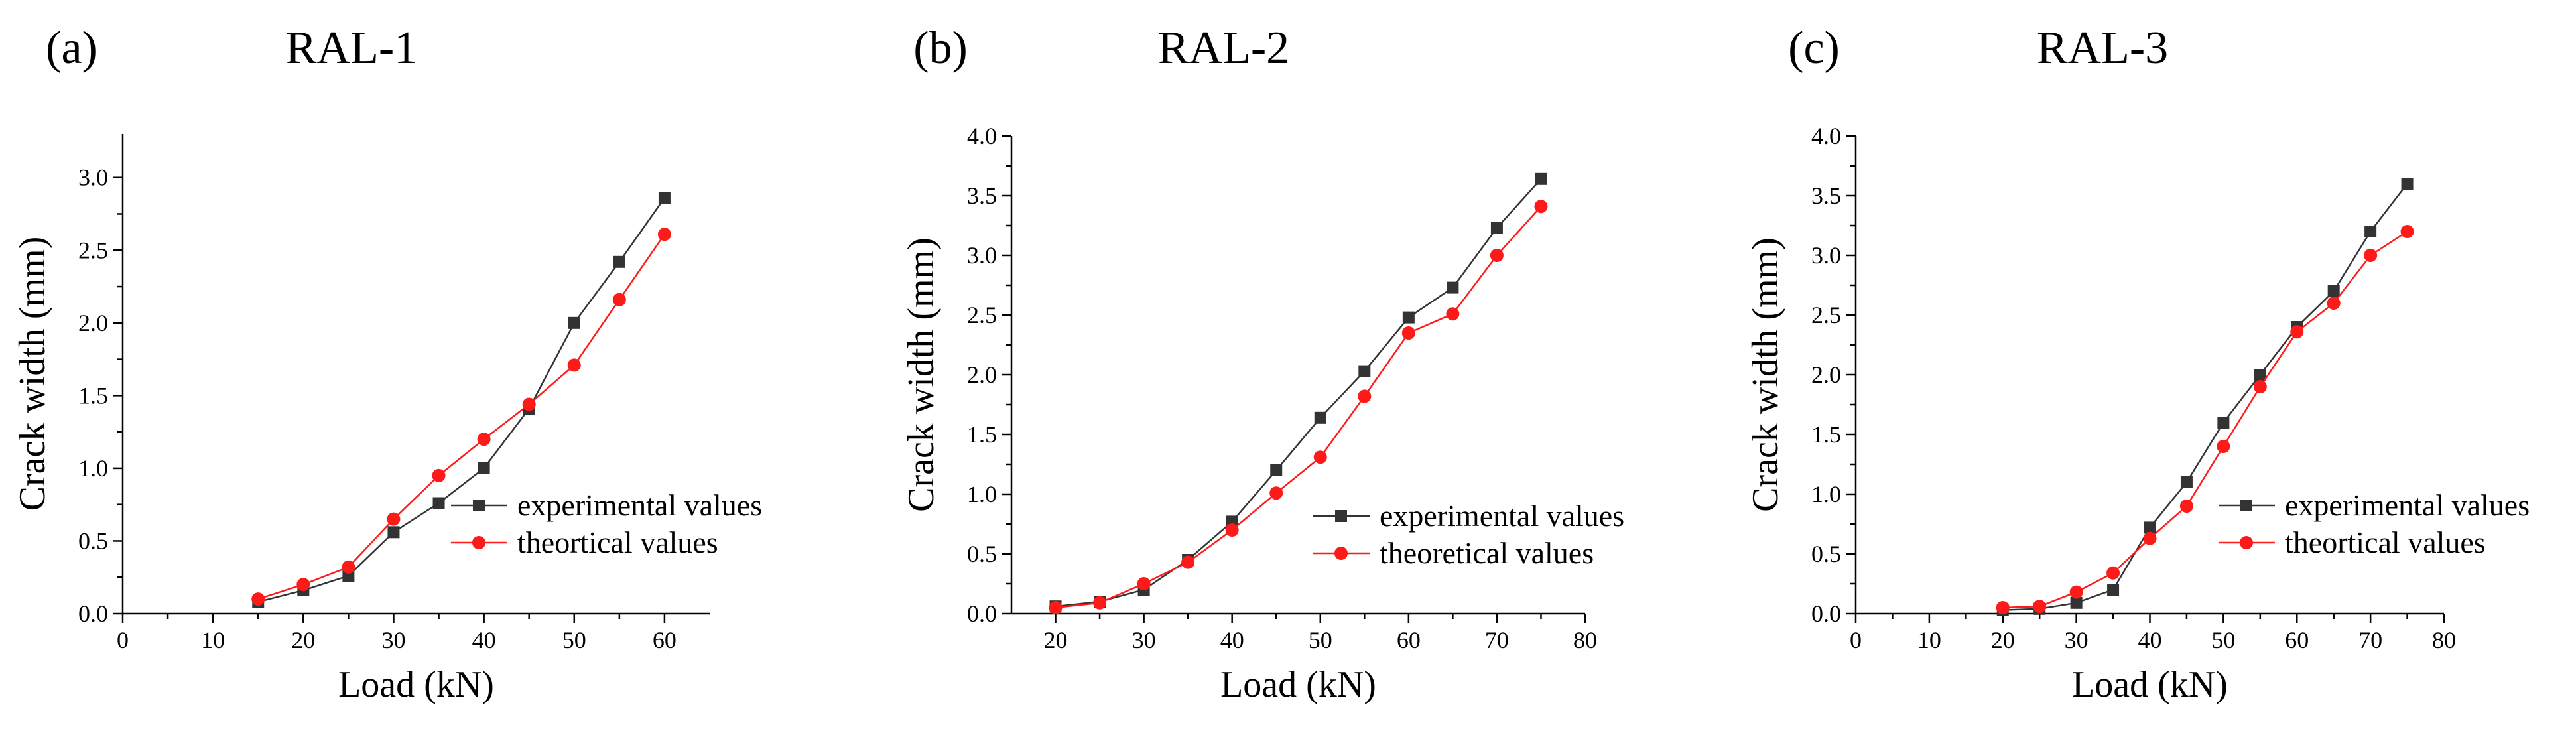  Describe the element at coordinates (352, 48) in the screenshot. I see `chart-title: RAL-1` at that location.